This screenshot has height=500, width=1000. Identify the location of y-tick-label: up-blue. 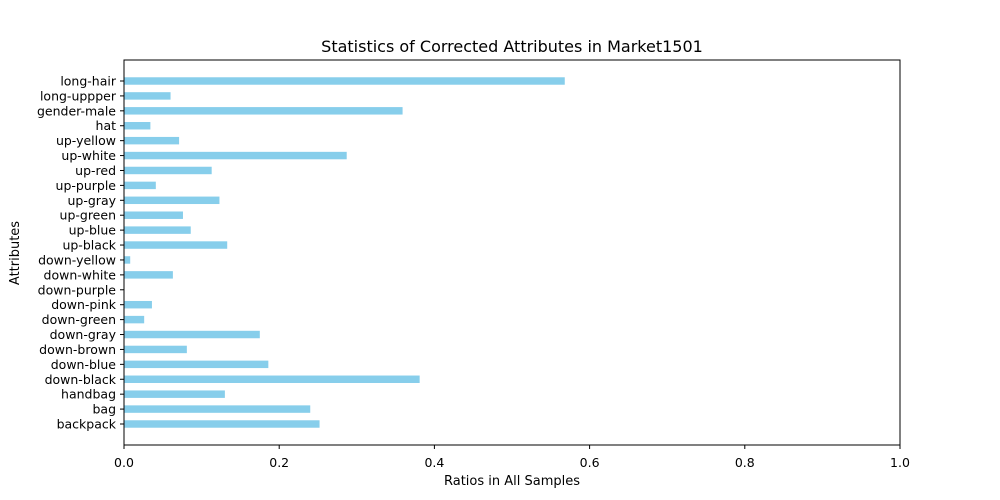
(93, 230).